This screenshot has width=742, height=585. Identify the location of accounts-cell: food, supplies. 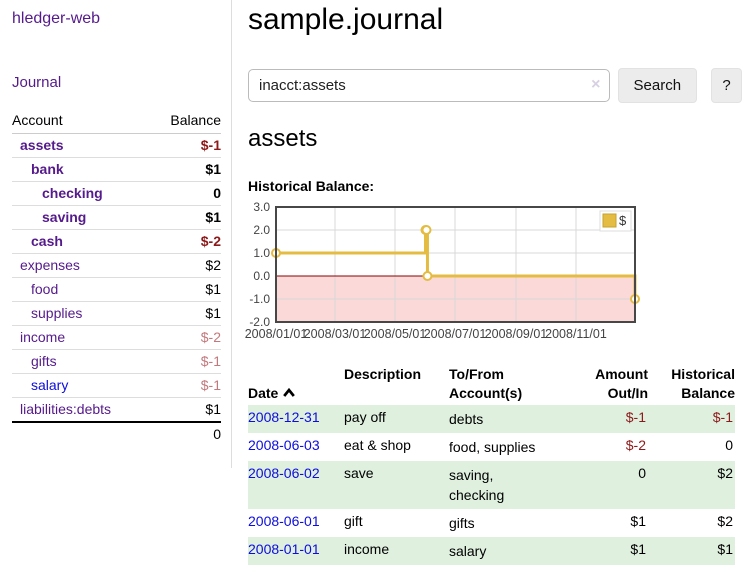
(492, 447).